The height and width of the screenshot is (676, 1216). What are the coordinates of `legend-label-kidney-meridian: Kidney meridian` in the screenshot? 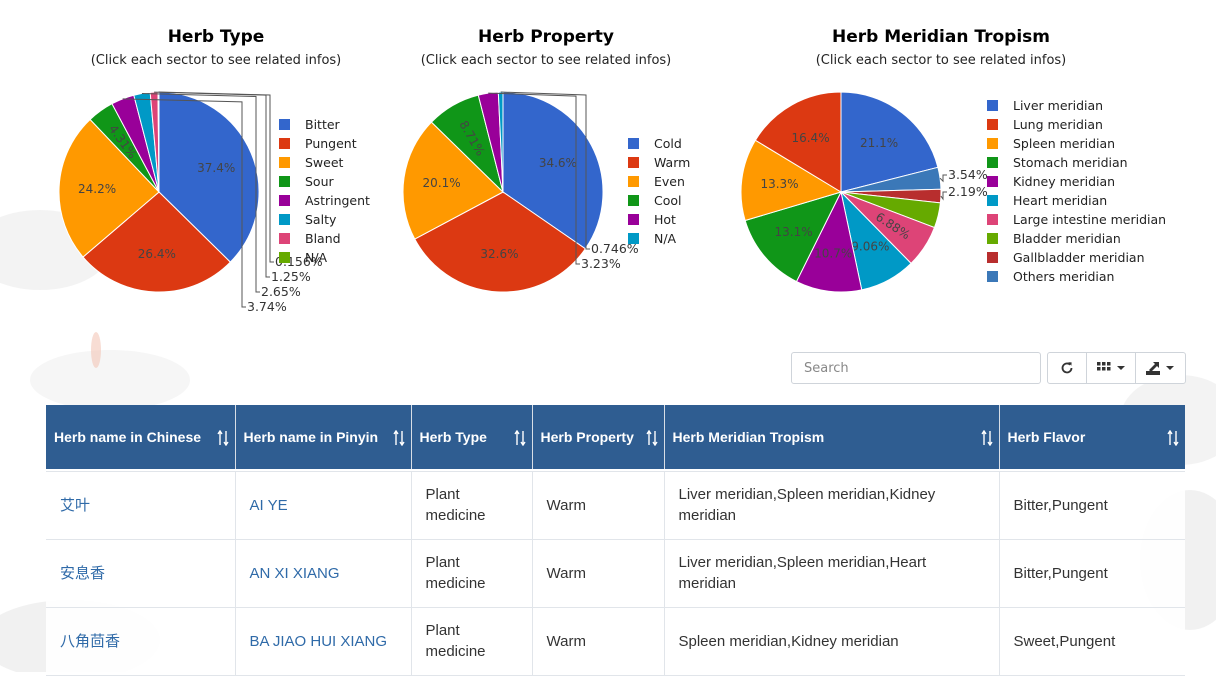 It's located at (1064, 181).